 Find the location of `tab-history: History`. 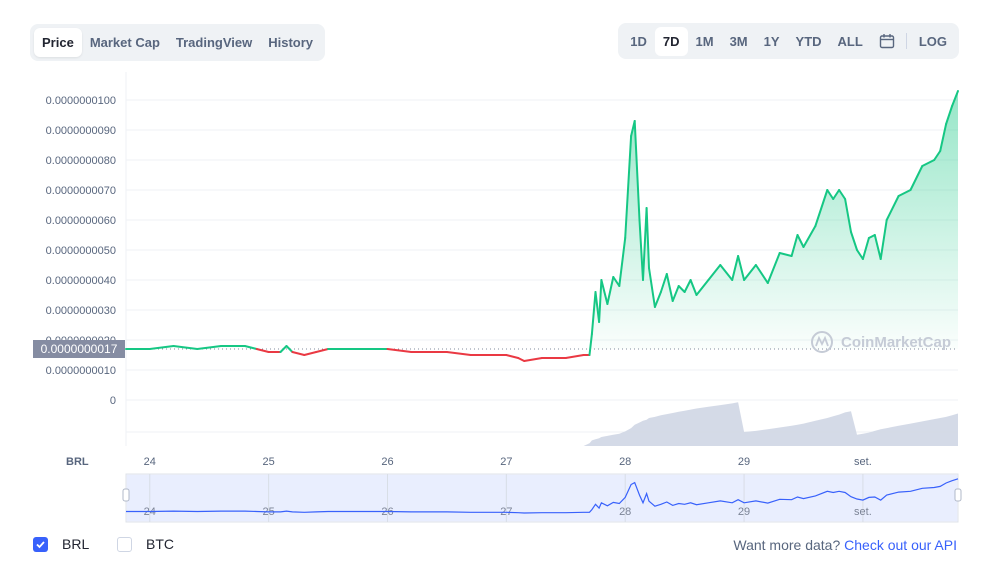

tab-history: History is located at coordinates (291, 42).